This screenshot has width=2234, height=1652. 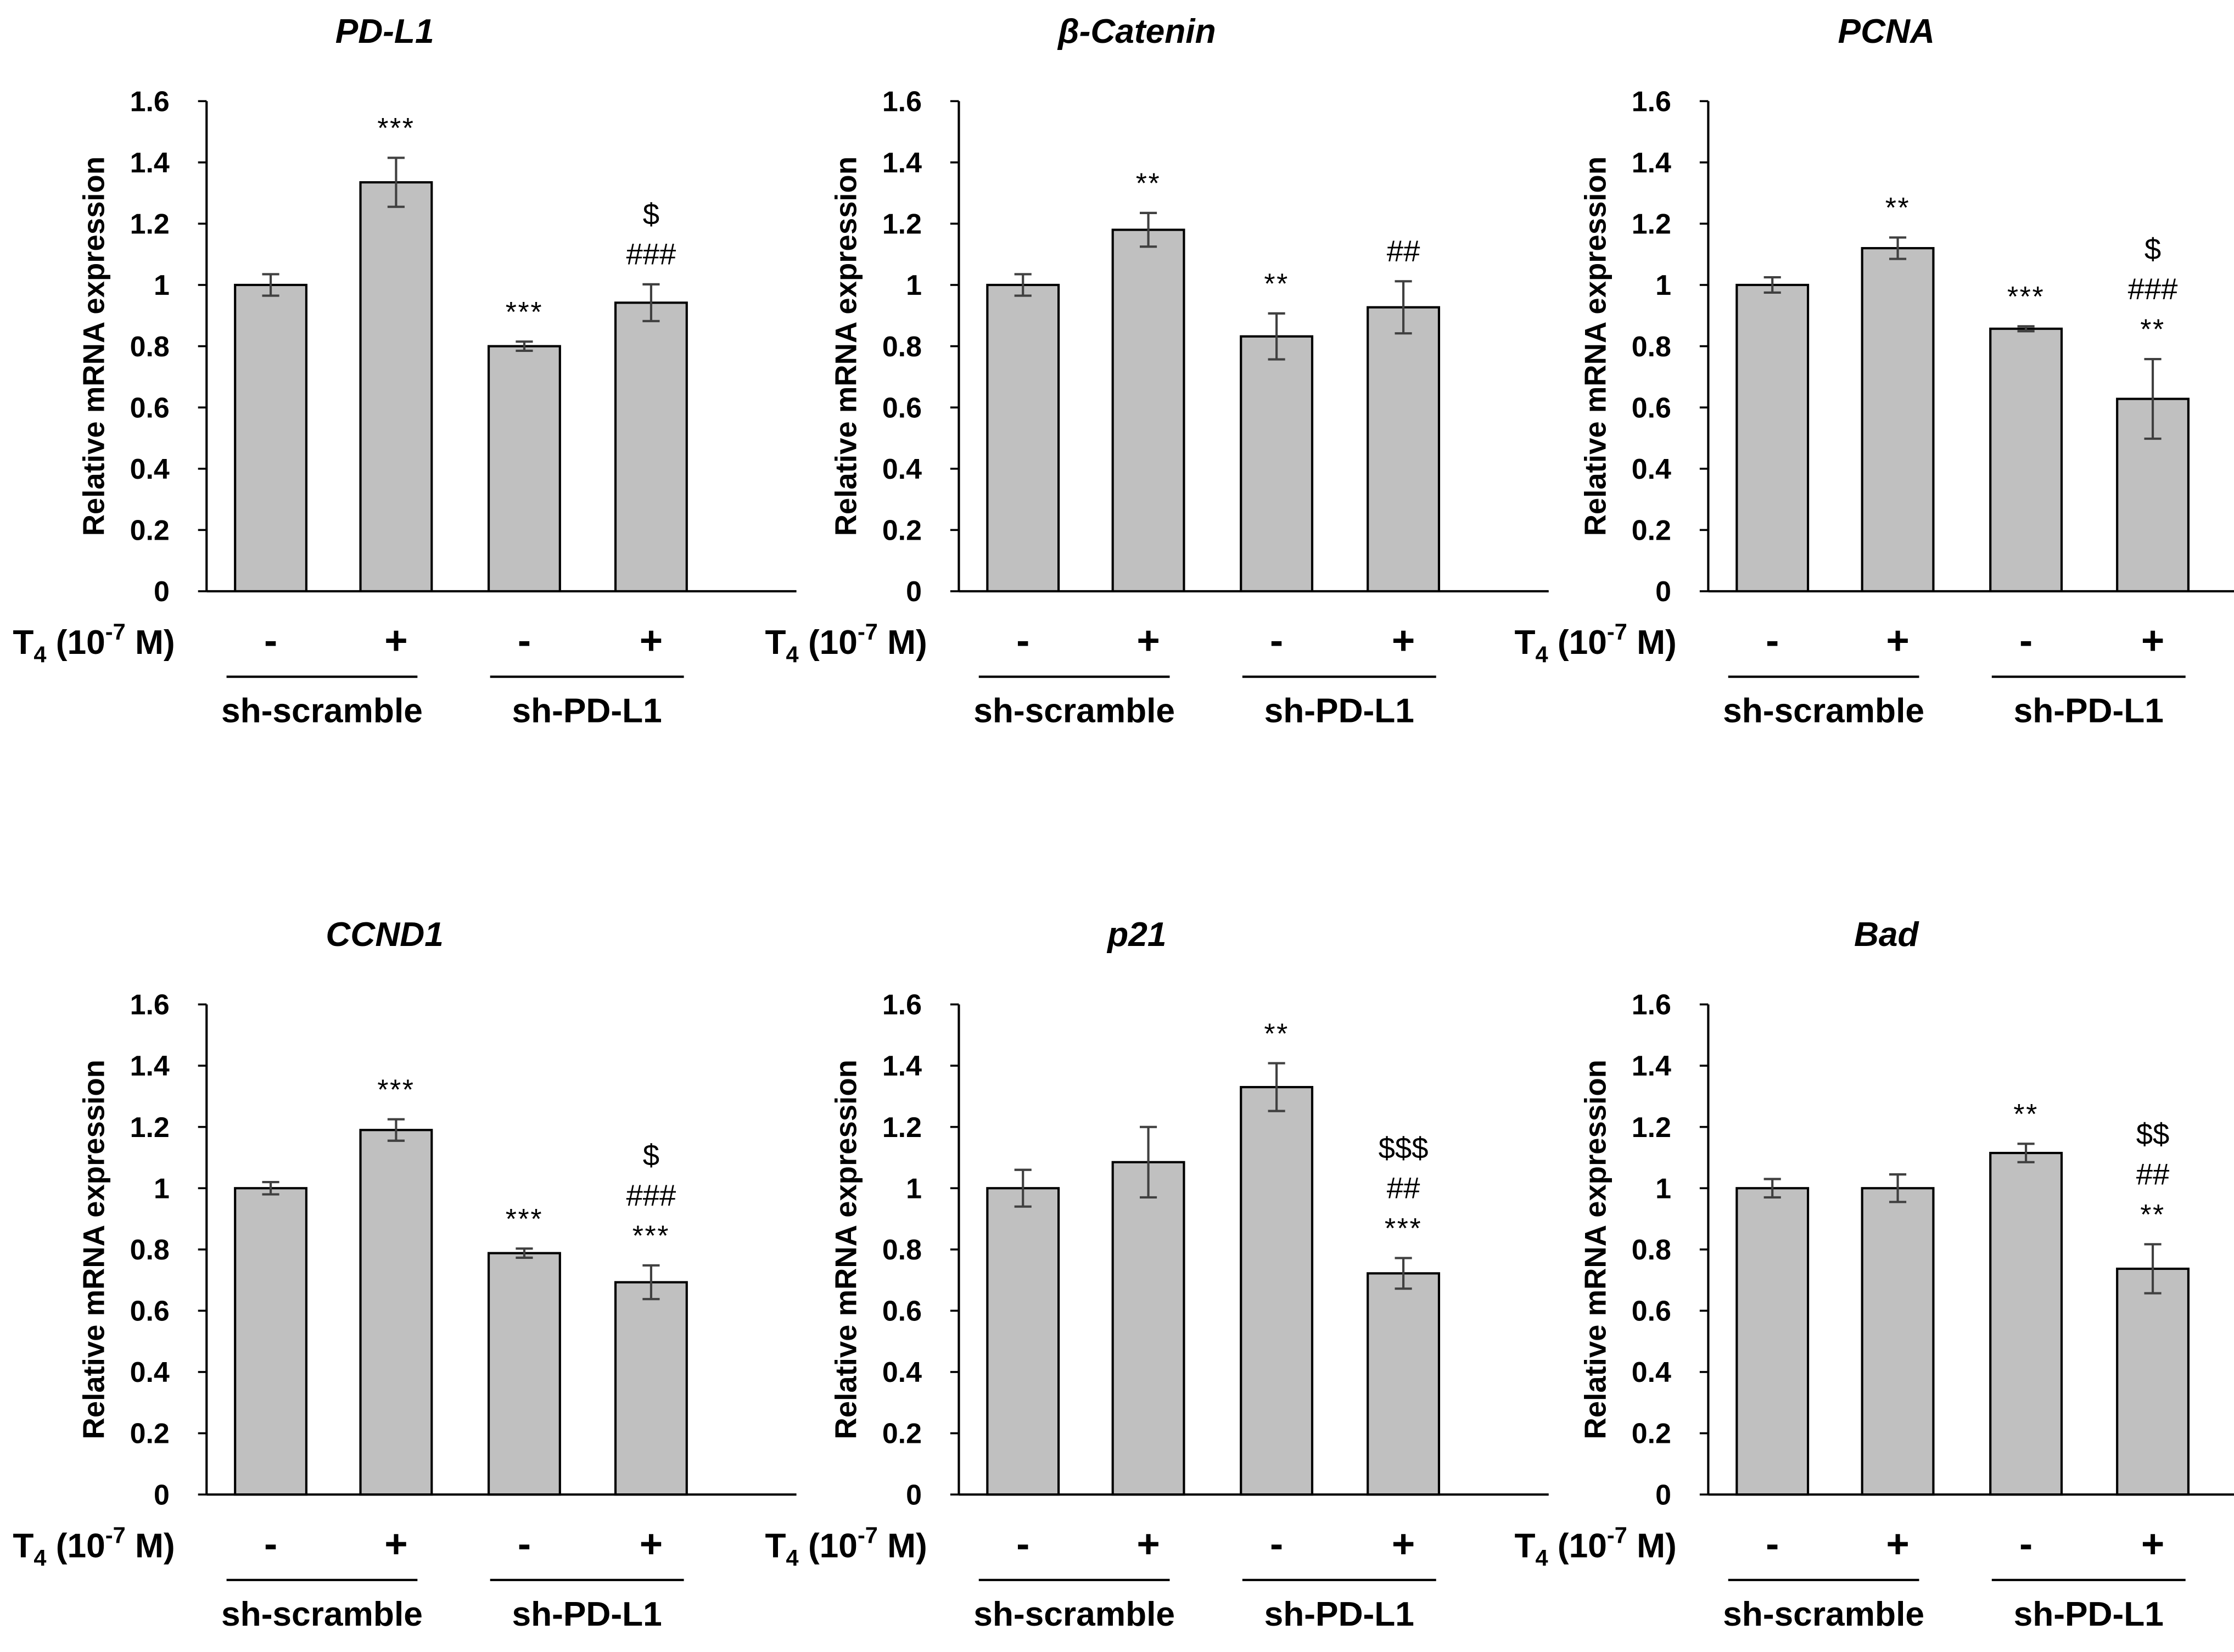 What do you see at coordinates (1887, 935) in the screenshot?
I see `chart-title: Bad` at bounding box center [1887, 935].